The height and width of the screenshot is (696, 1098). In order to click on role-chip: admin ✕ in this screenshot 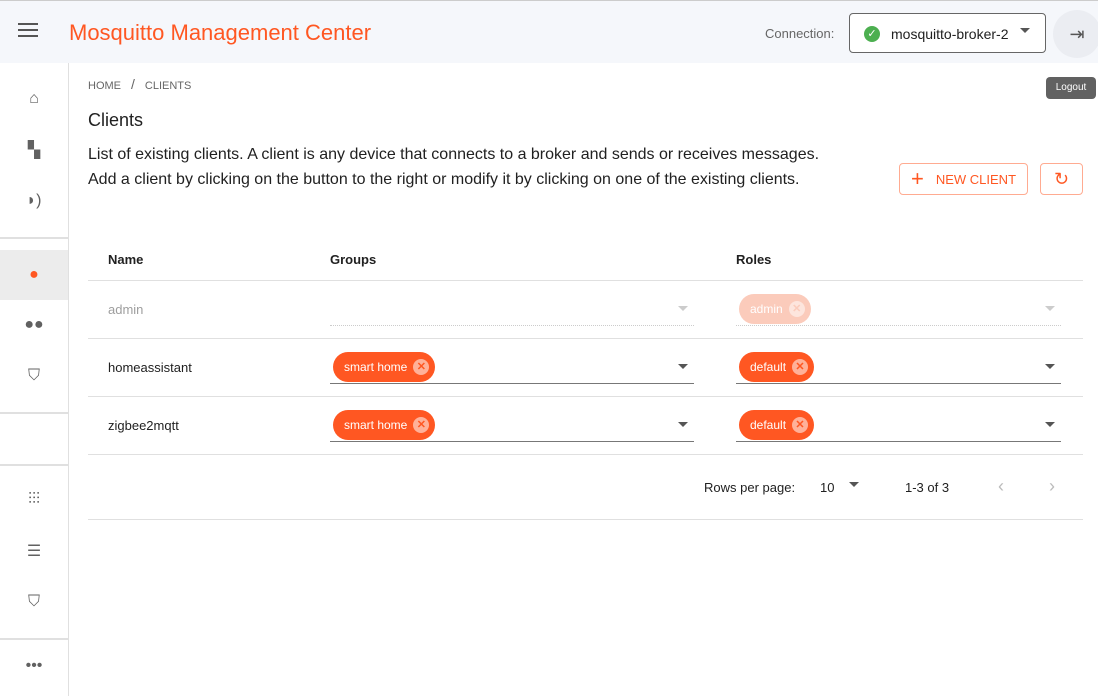, I will do `click(775, 309)`.